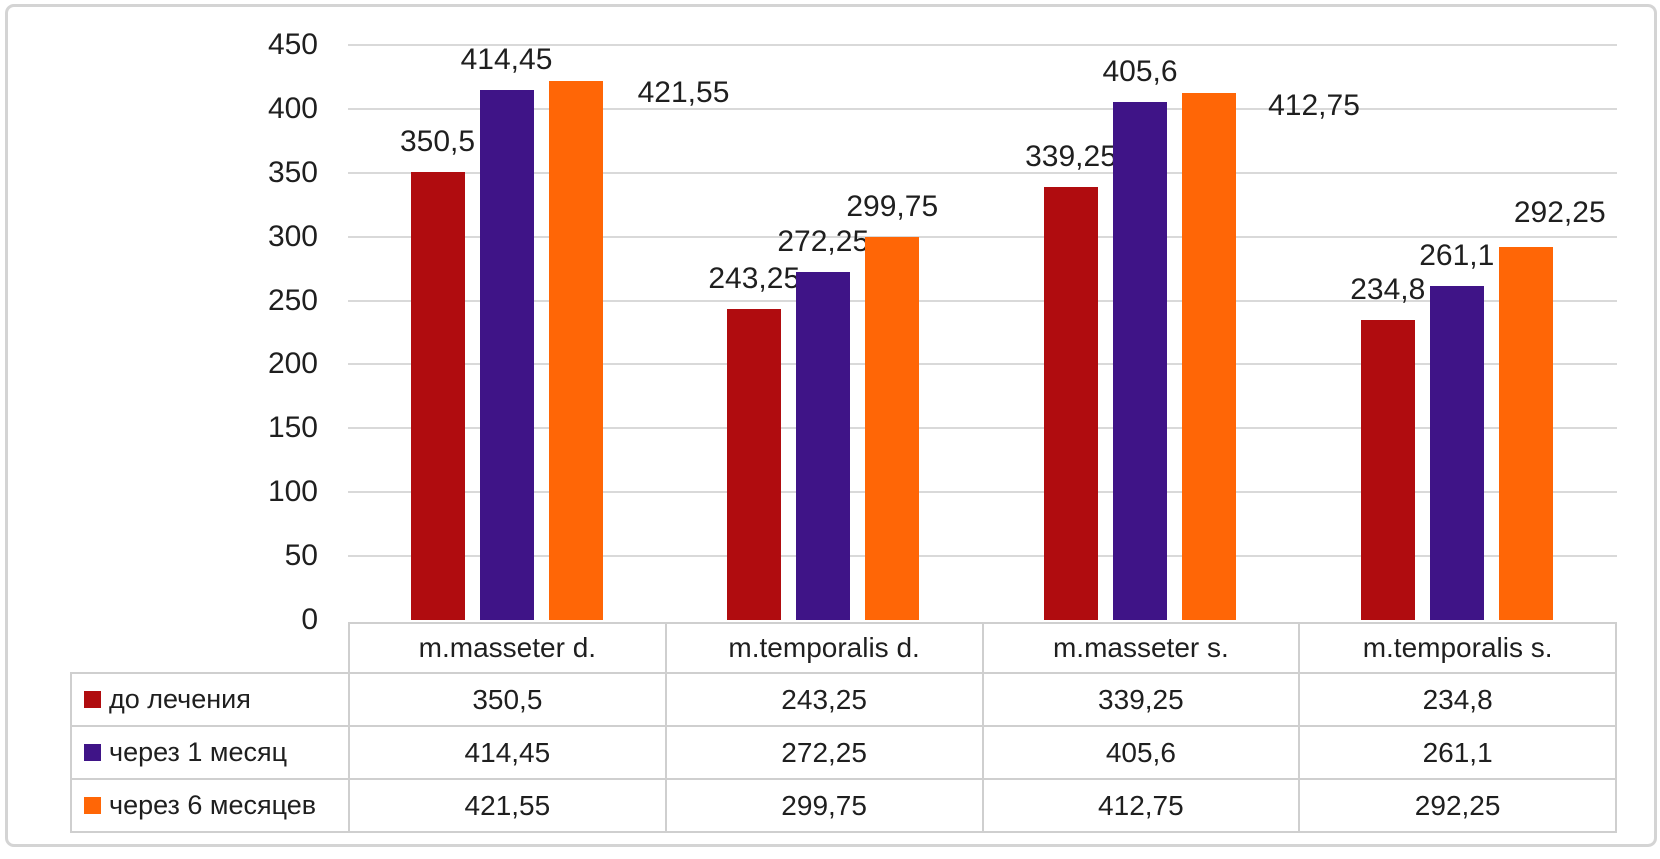 The height and width of the screenshot is (859, 1660). I want to click on bar-s3-g4, so click(1525, 433).